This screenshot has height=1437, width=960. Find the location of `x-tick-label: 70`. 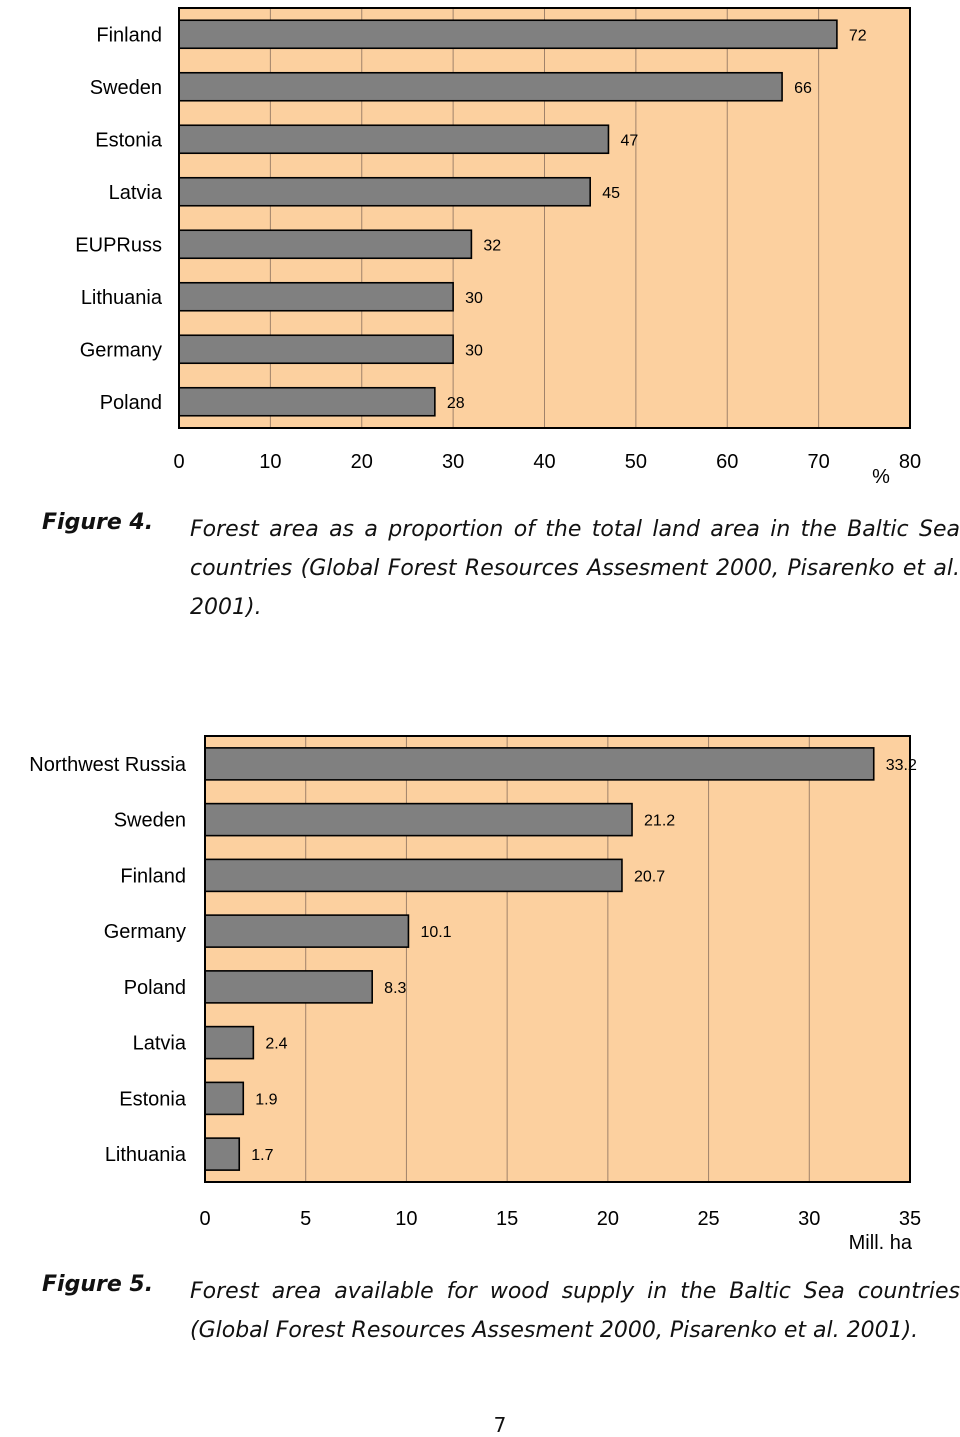

x-tick-label: 70 is located at coordinates (819, 462).